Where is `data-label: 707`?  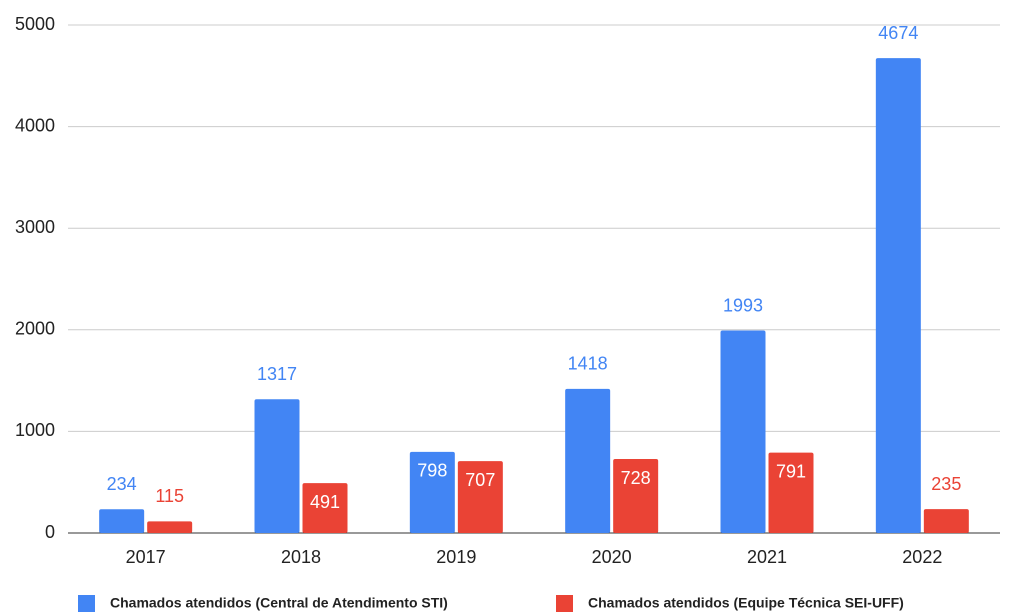
data-label: 707 is located at coordinates (480, 480).